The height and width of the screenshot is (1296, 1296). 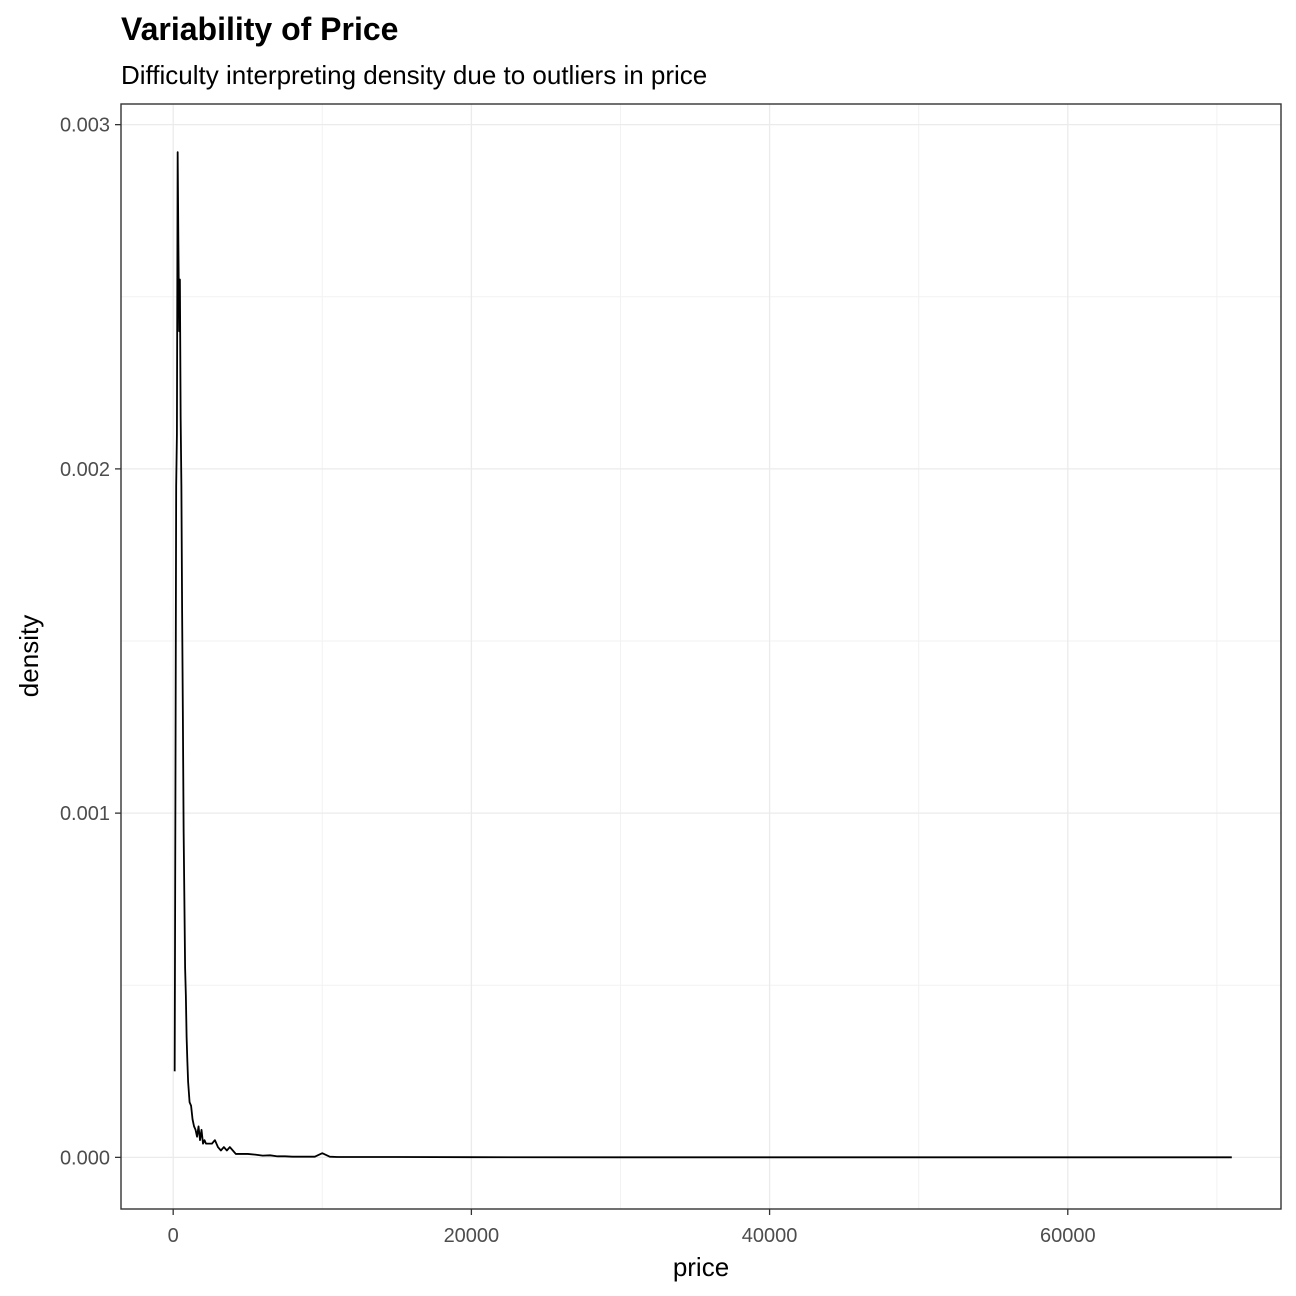 I want to click on x-axis-title: price, so click(x=701, y=1267).